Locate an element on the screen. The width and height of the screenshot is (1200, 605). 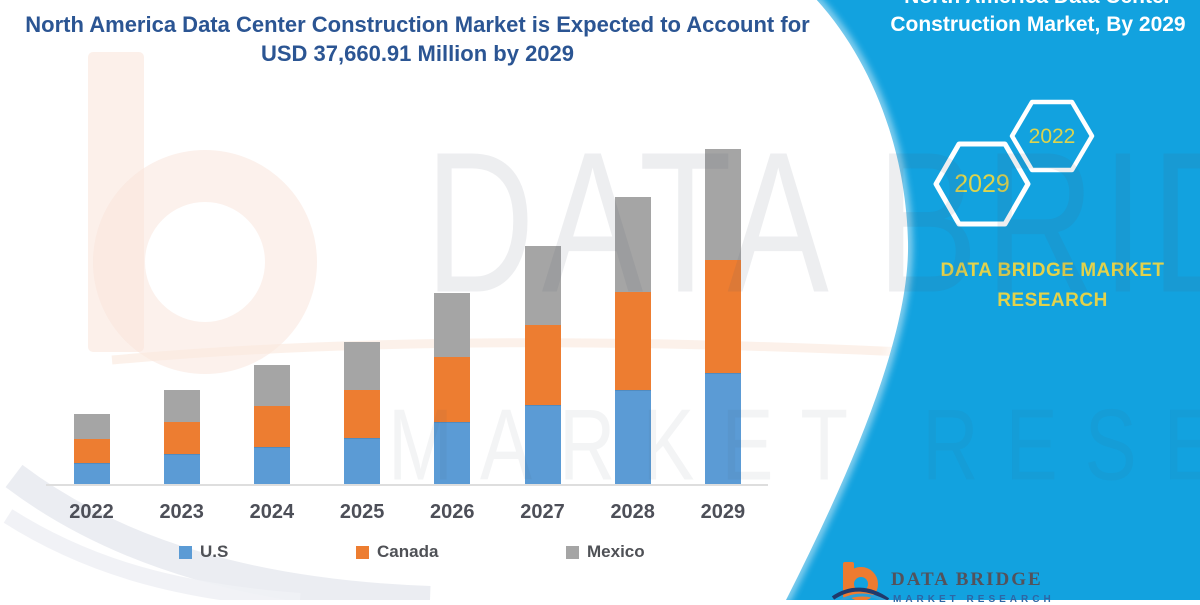
legend-label: U.S is located at coordinates (214, 551).